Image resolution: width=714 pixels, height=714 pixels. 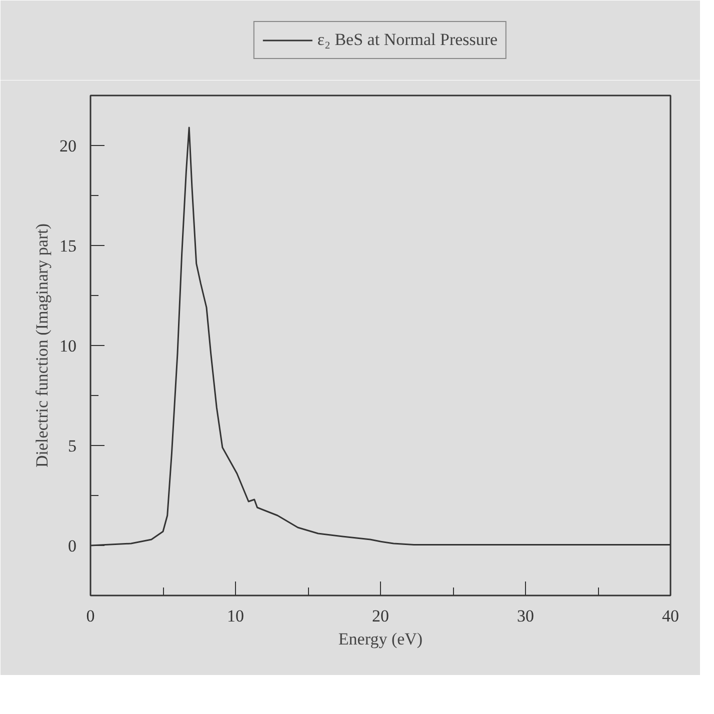 I want to click on x-tick-label: 10, so click(x=235, y=616).